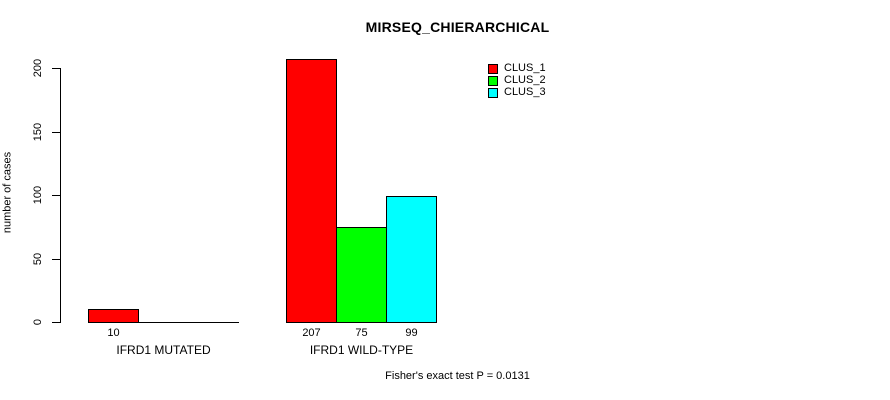  I want to click on y-tick-label: 100, so click(38, 195).